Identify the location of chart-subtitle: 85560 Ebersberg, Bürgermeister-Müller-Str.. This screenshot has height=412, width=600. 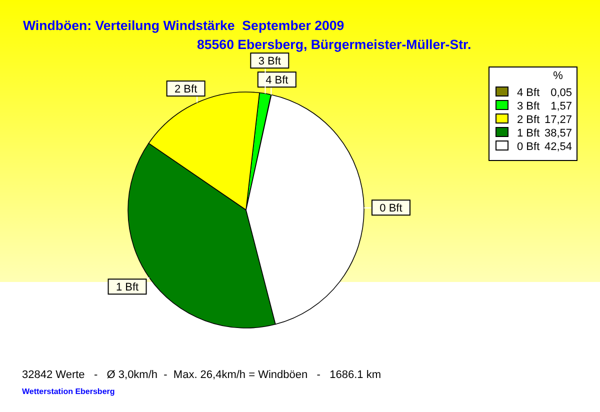
(334, 44).